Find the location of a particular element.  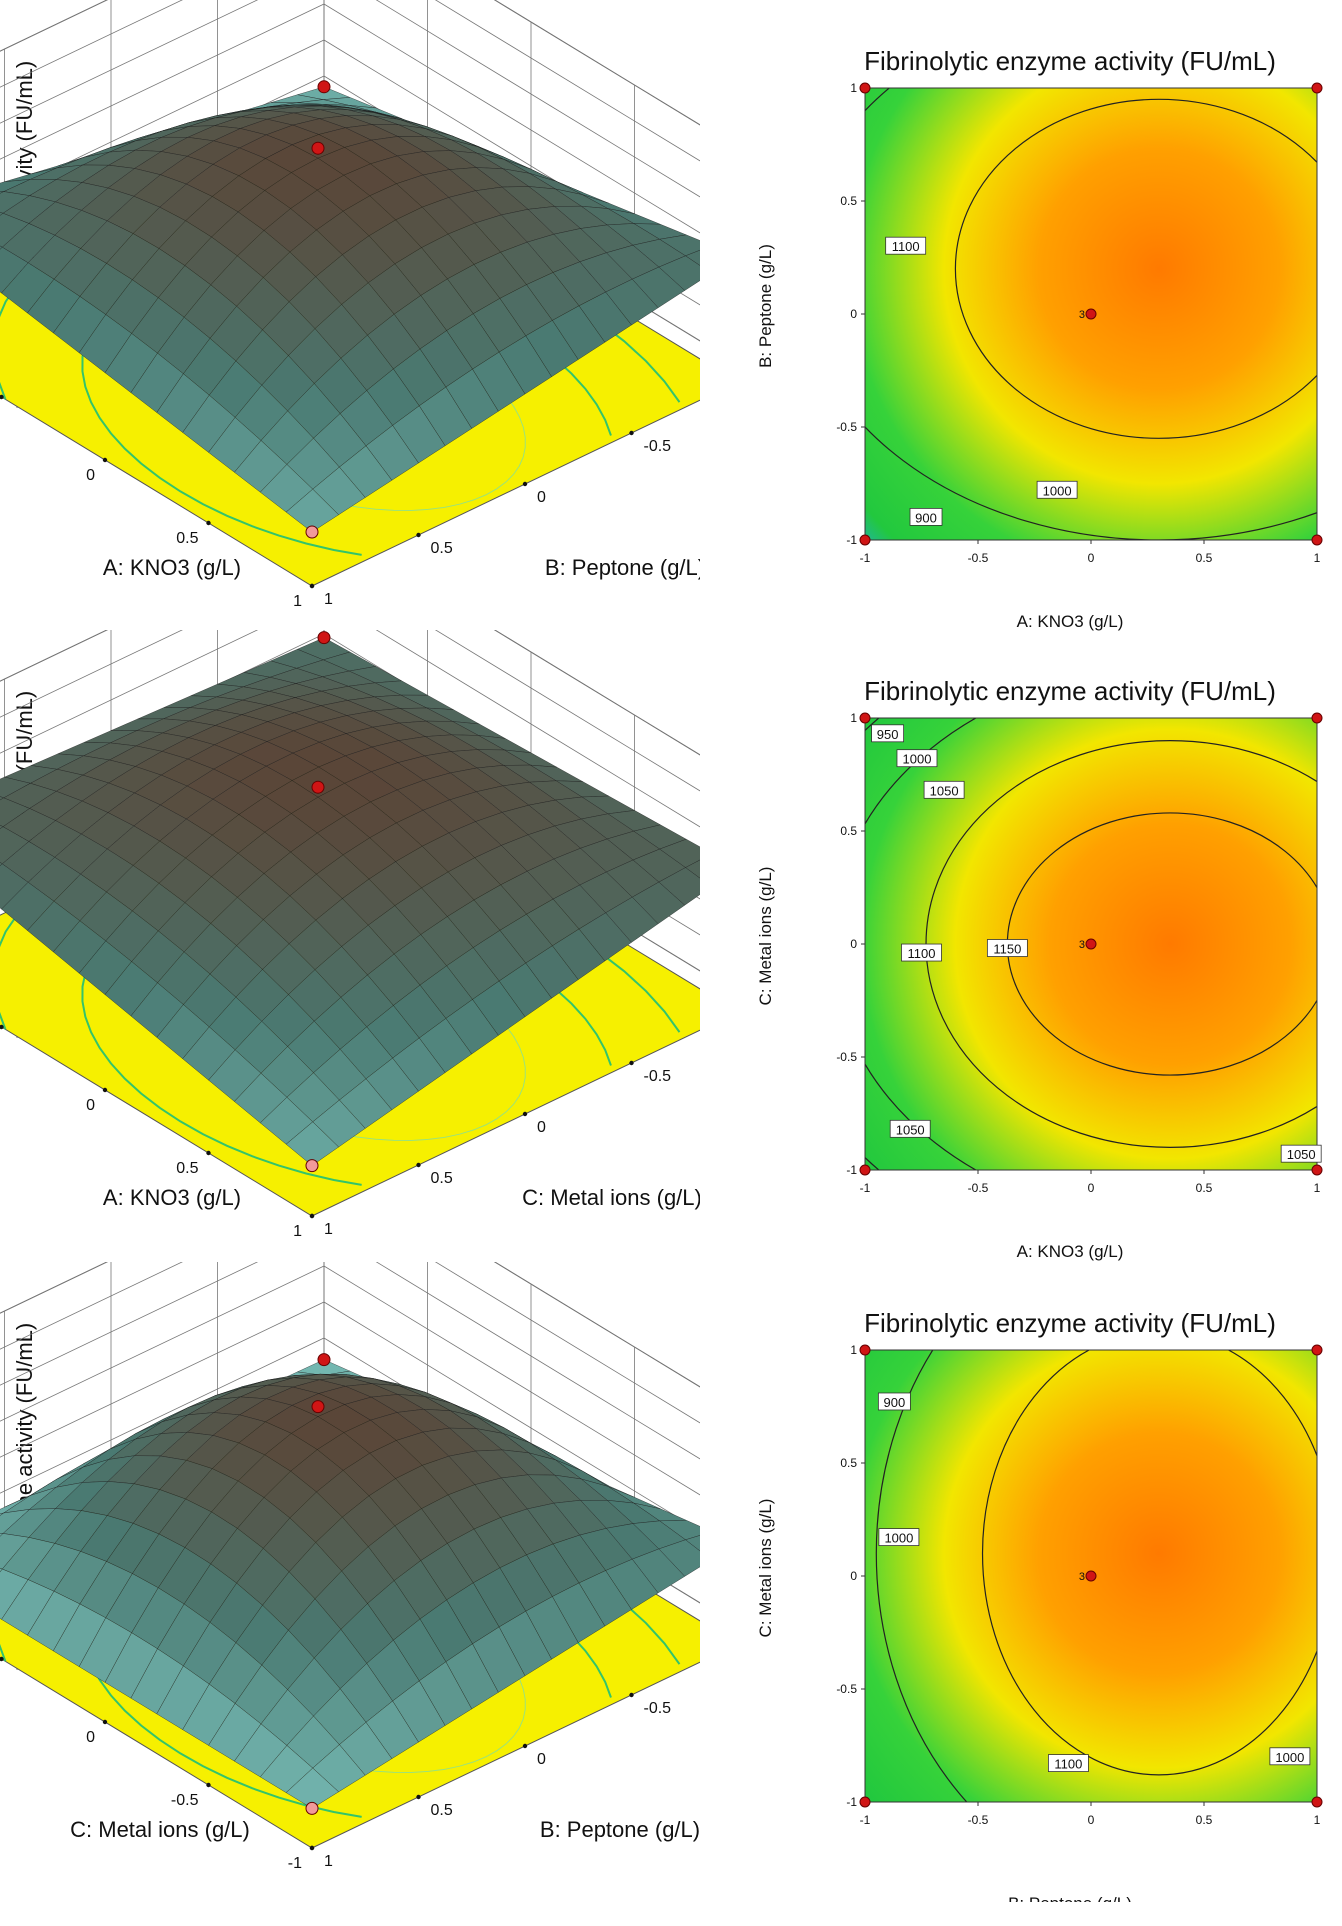

contour-lines is located at coordinates (1091, 314).